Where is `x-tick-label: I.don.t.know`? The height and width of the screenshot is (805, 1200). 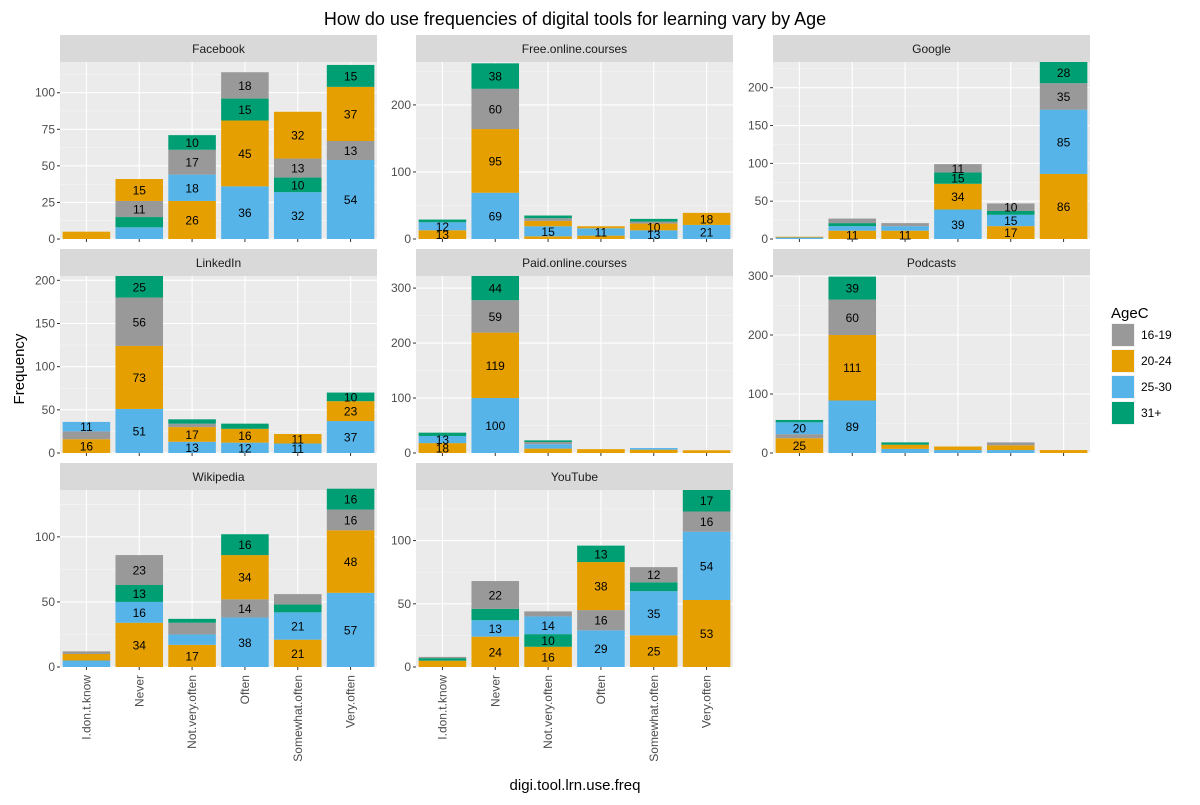
x-tick-label: I.don.t.know is located at coordinates (86, 707).